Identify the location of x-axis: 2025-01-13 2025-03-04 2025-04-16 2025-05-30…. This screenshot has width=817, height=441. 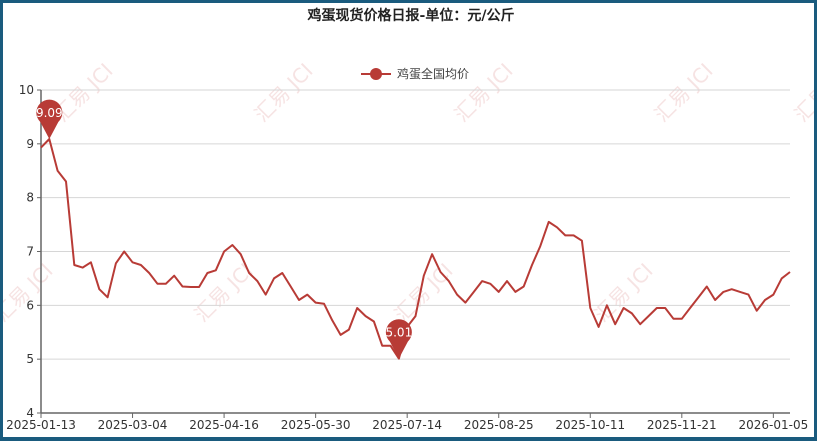
(407, 422).